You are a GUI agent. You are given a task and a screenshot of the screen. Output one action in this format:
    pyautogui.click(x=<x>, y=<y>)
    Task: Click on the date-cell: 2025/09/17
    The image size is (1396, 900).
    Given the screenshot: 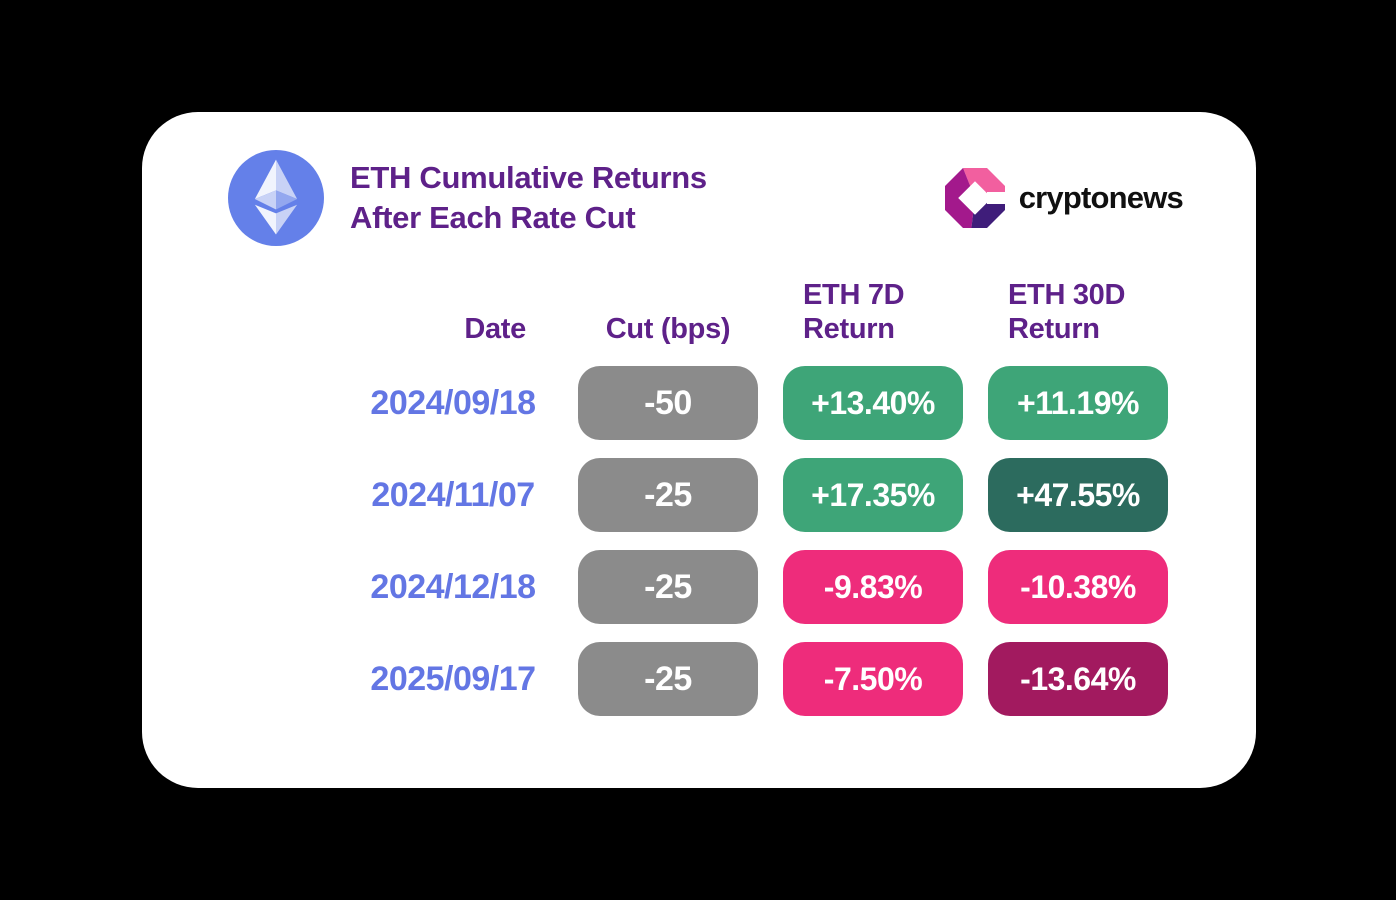 What is the action you would take?
    pyautogui.click(x=453, y=678)
    